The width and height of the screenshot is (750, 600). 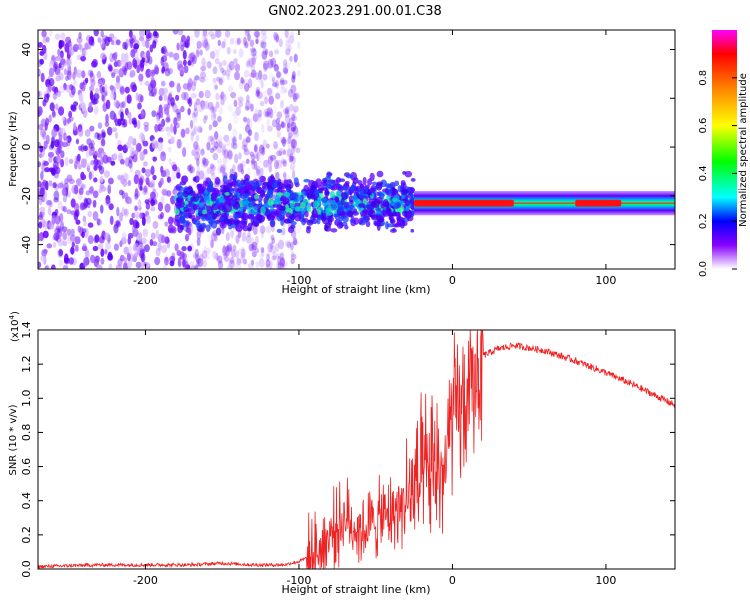 I want to click on spectrogram-band, so click(x=295, y=203).